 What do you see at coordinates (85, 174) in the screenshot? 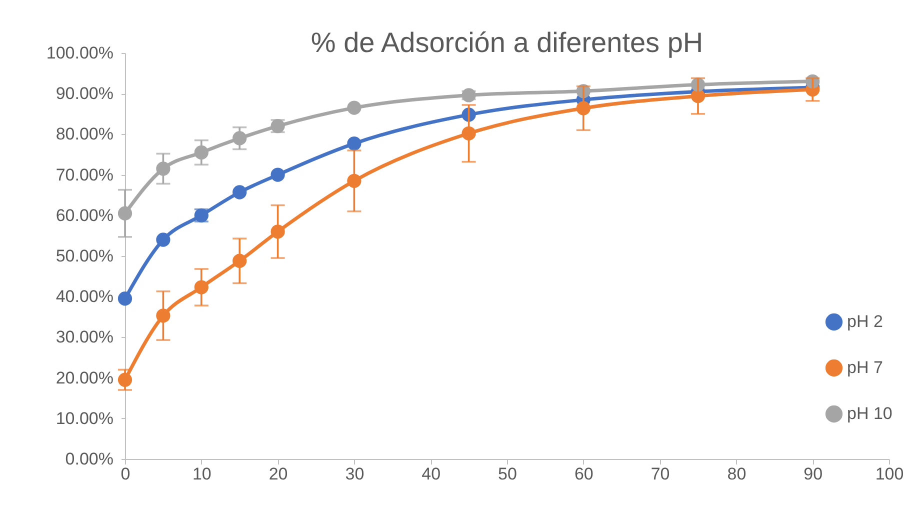
I see `y-tick-label: 70.00%` at bounding box center [85, 174].